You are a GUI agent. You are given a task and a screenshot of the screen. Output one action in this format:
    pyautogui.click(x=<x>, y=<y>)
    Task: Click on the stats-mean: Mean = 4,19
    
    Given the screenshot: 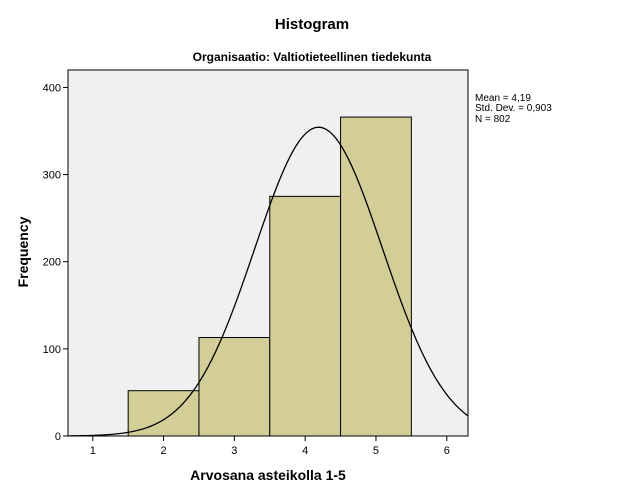 What is the action you would take?
    pyautogui.click(x=503, y=98)
    